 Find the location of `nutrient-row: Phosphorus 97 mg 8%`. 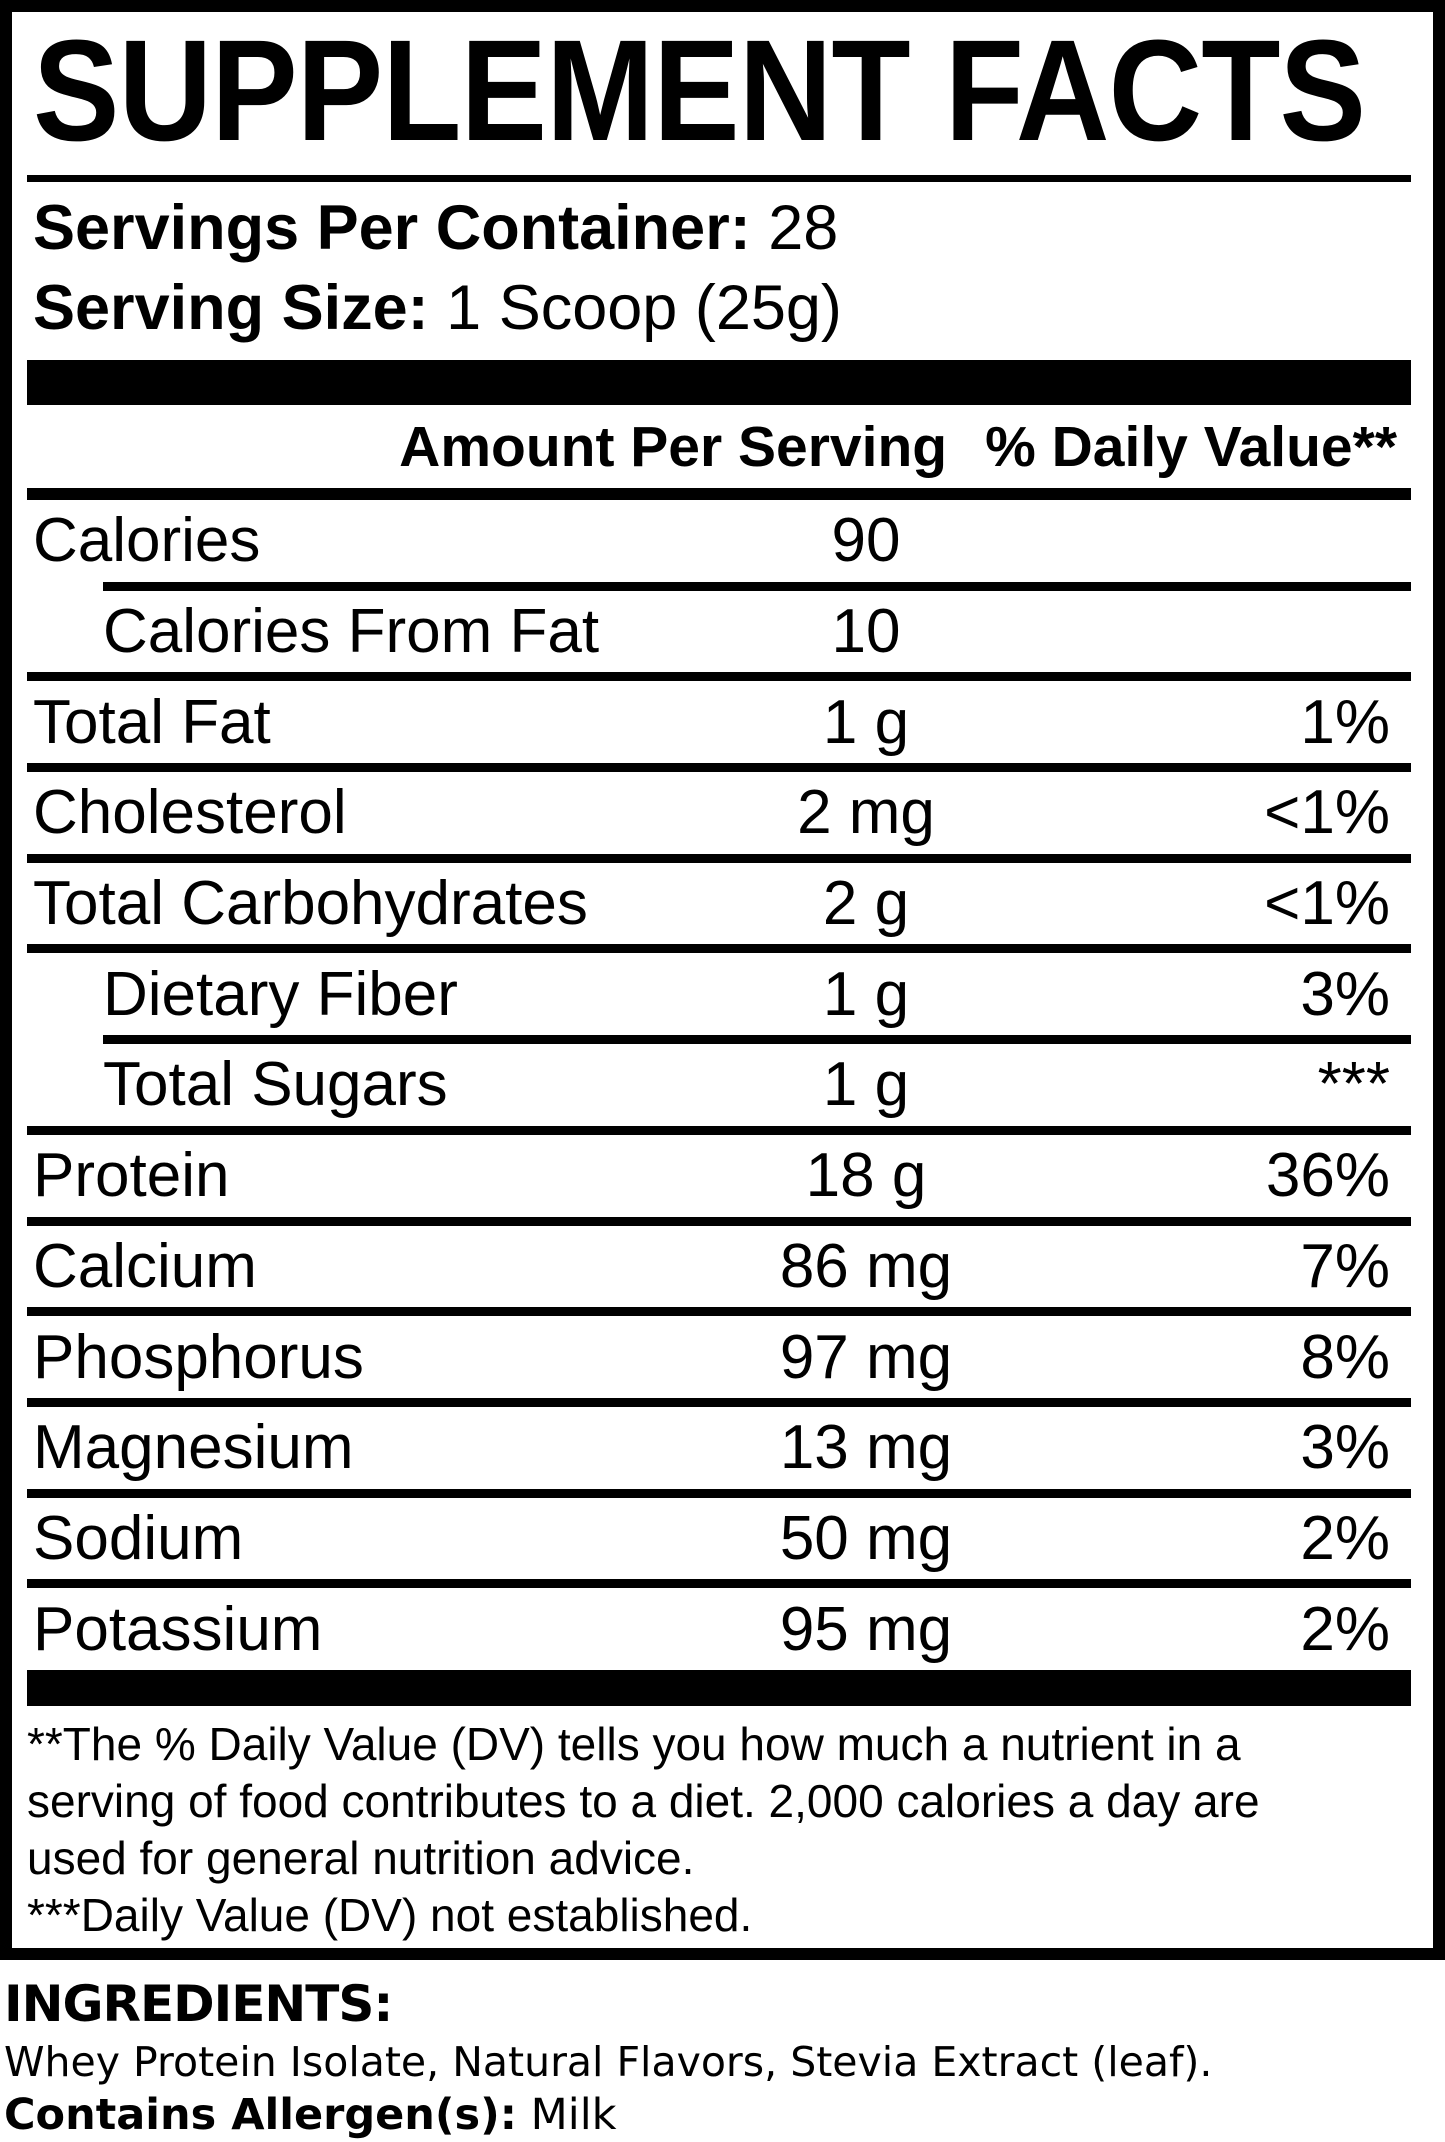

nutrient-row: Phosphorus 97 mg 8% is located at coordinates (719, 1357).